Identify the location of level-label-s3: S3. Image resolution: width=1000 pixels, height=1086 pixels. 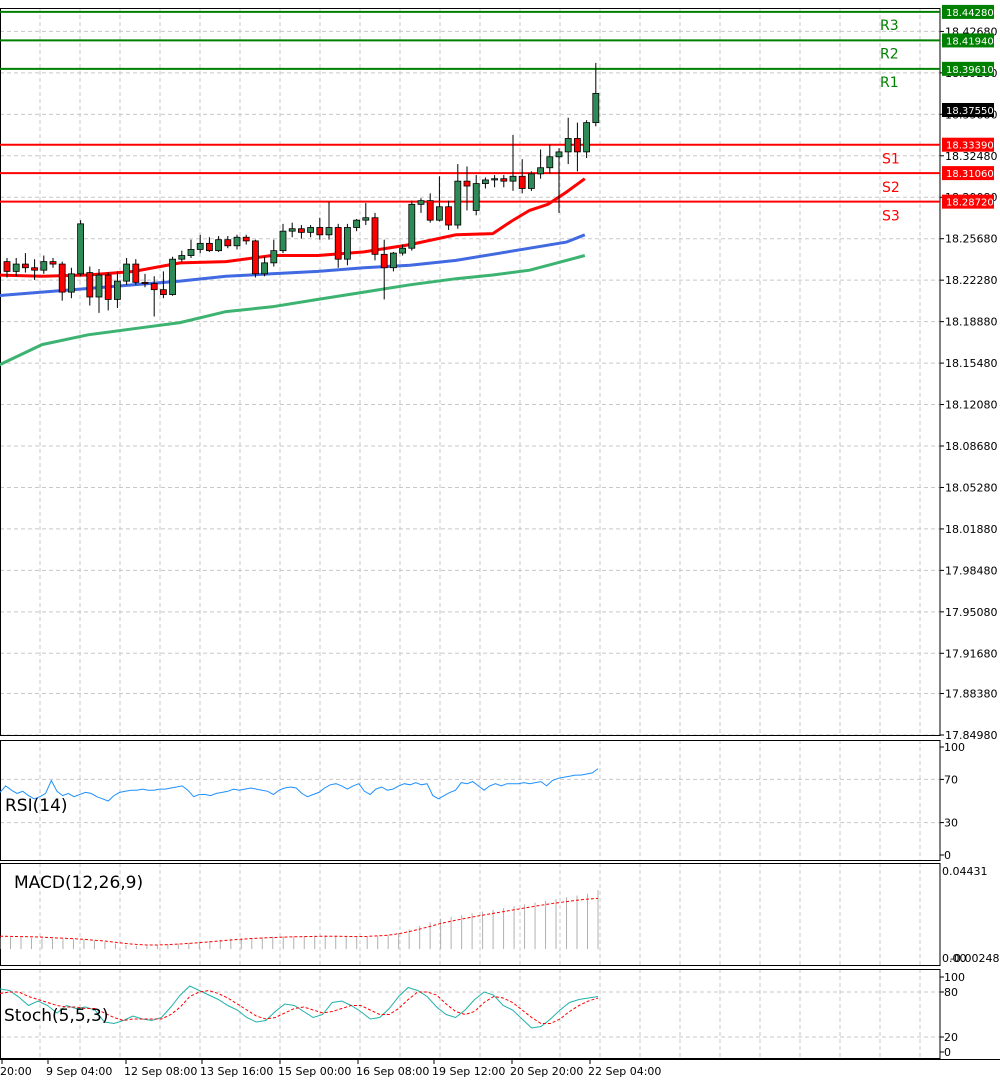
(891, 217).